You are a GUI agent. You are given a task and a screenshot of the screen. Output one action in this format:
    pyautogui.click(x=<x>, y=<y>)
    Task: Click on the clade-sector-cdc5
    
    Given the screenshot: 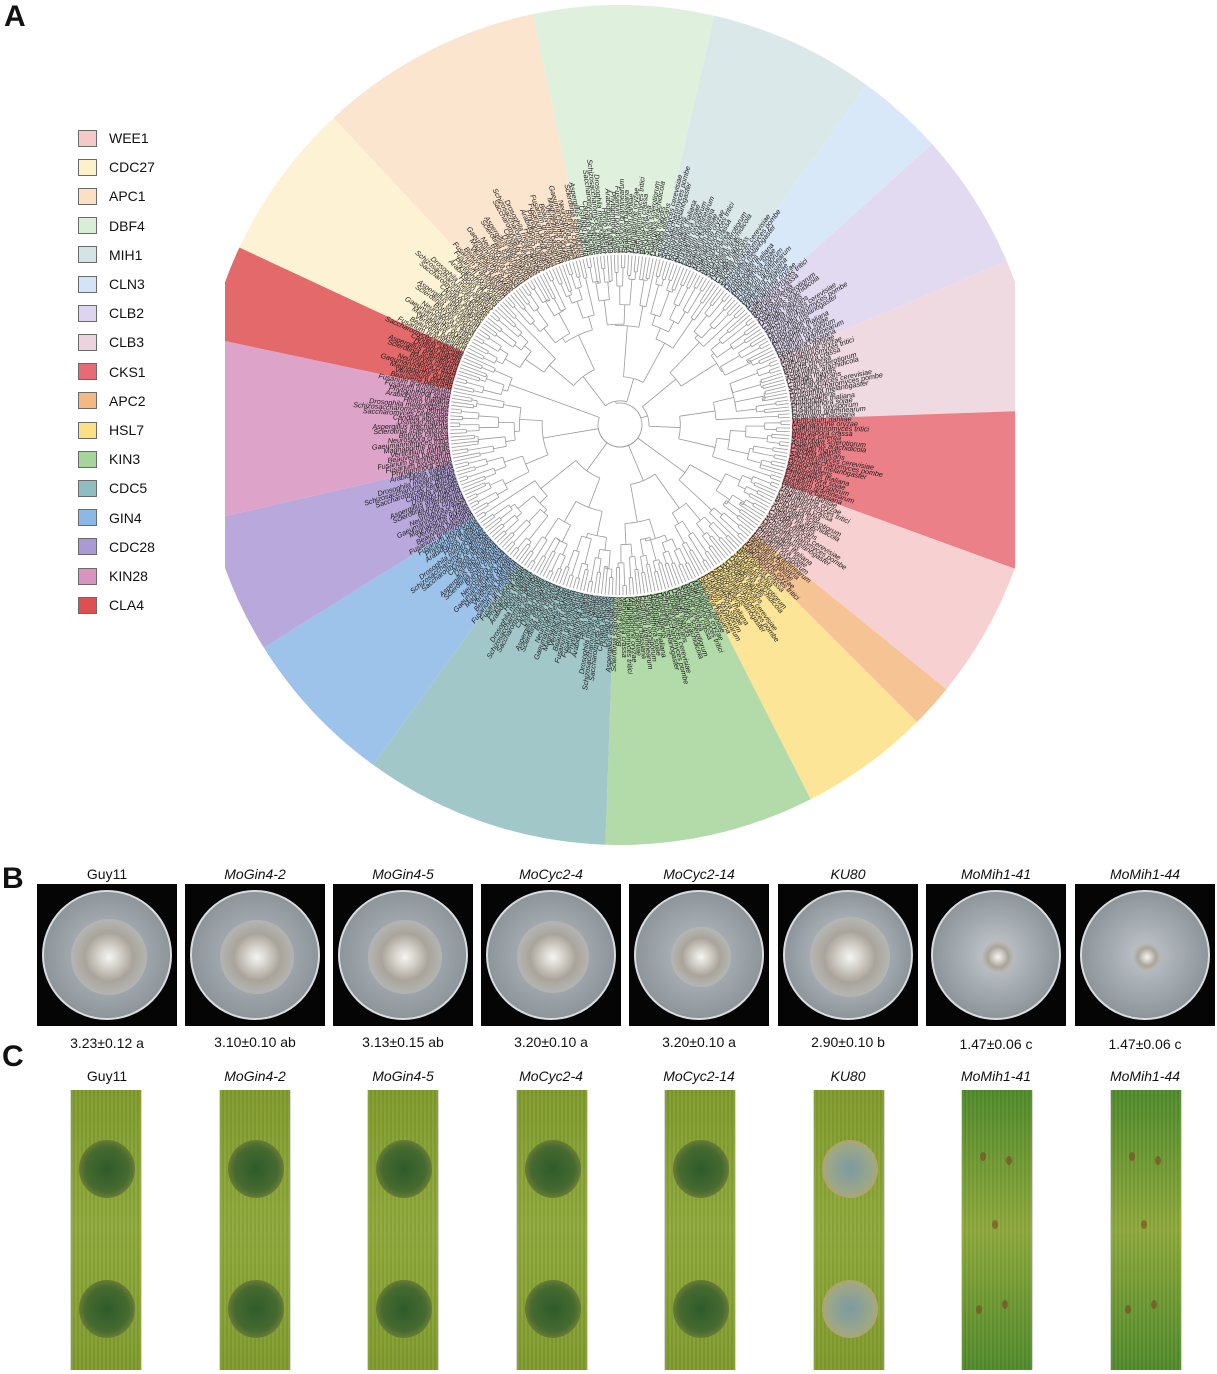 What is the action you would take?
    pyautogui.click(x=494, y=695)
    